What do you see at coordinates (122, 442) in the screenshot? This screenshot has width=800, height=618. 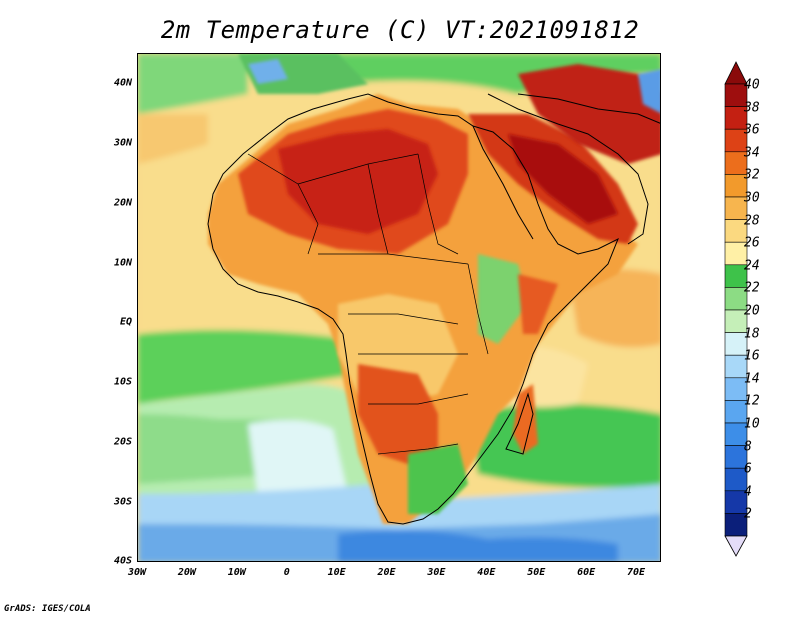 I see `lat-tick-label: 20S` at bounding box center [122, 442].